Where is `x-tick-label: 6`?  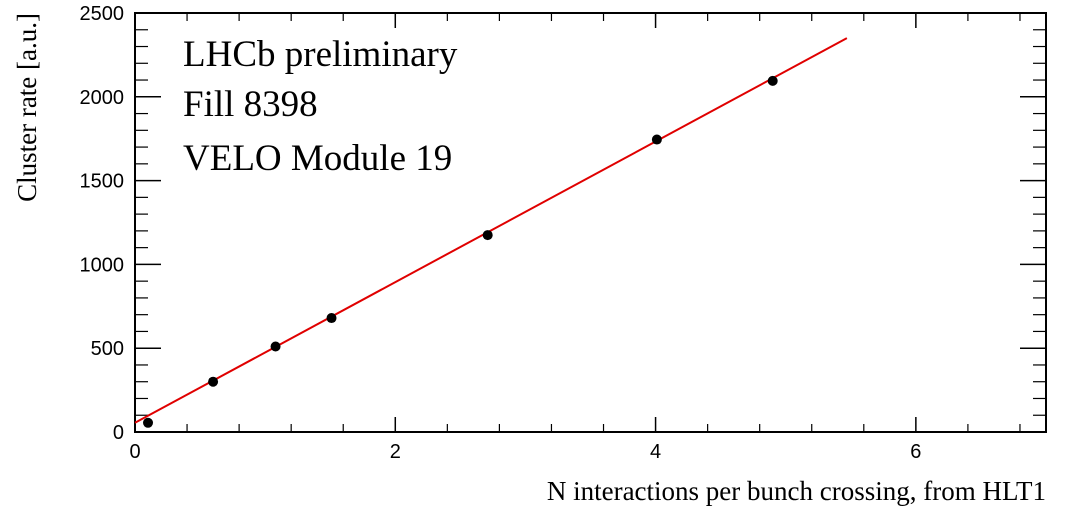
x-tick-label: 6 is located at coordinates (915, 452).